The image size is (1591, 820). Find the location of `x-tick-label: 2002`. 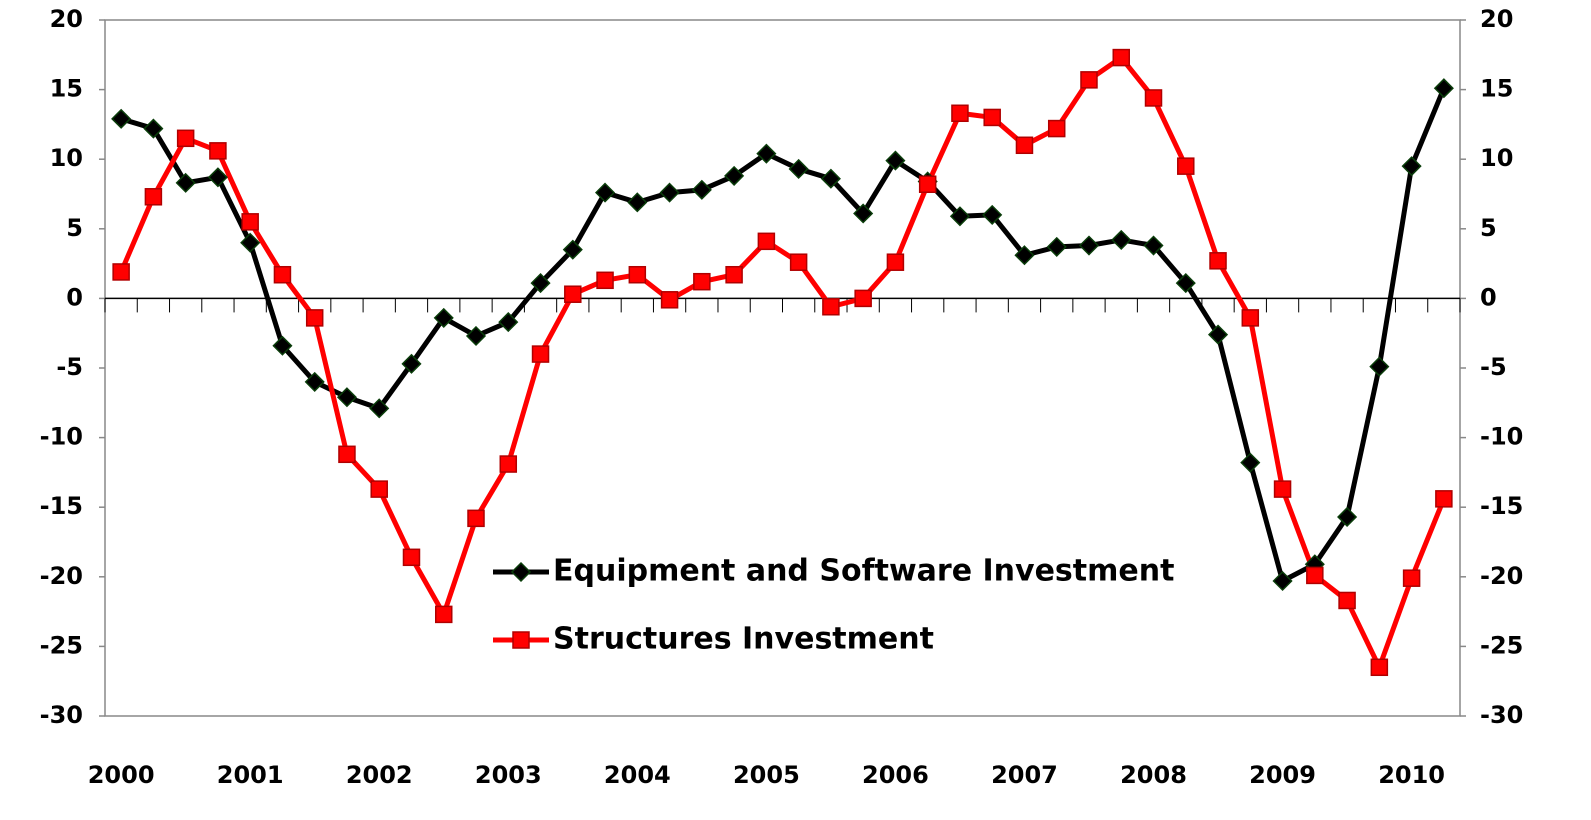

x-tick-label: 2002 is located at coordinates (379, 775).